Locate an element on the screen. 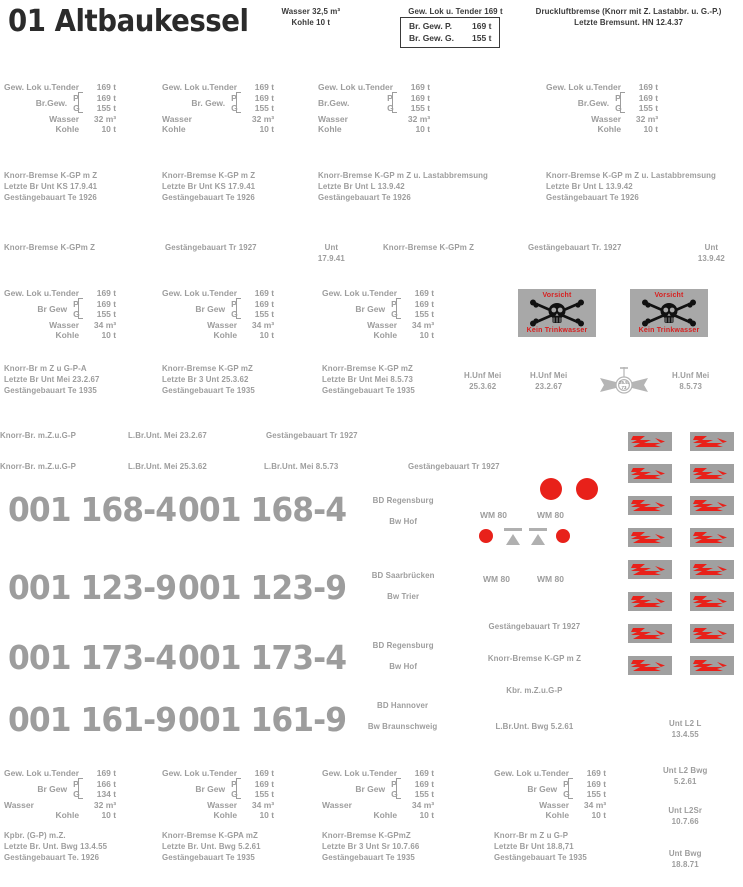 This screenshot has height=887, width=743. brake-line-1: Knorr-Br m Z u G-P is located at coordinates (531, 835).